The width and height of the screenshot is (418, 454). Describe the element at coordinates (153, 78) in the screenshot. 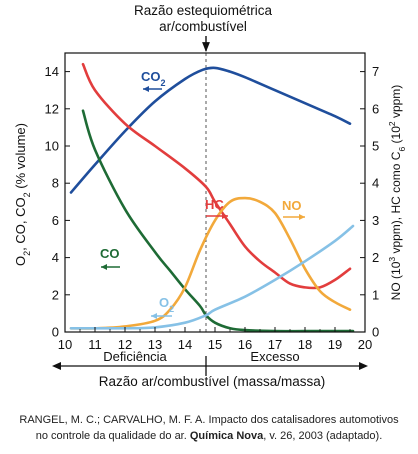

I see `series-co2-label: CO2` at that location.